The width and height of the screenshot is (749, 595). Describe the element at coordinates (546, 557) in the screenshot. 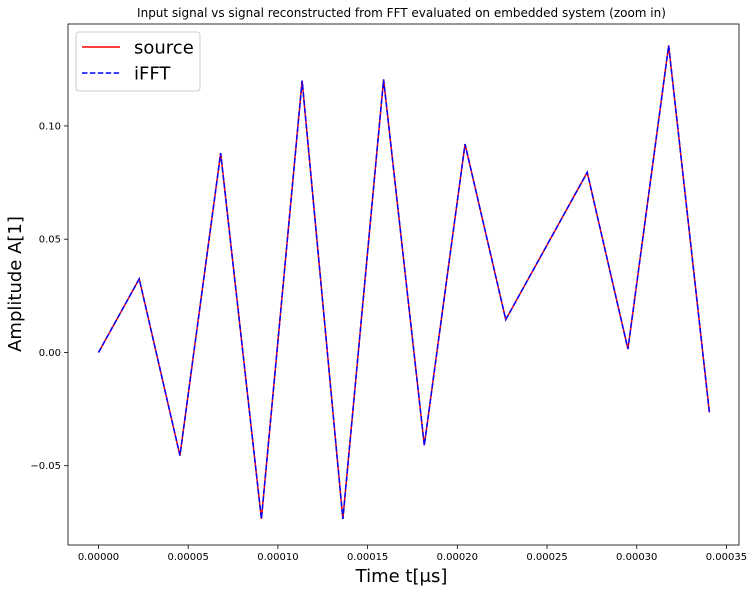

I see `x-tick-label: 0.00025` at that location.